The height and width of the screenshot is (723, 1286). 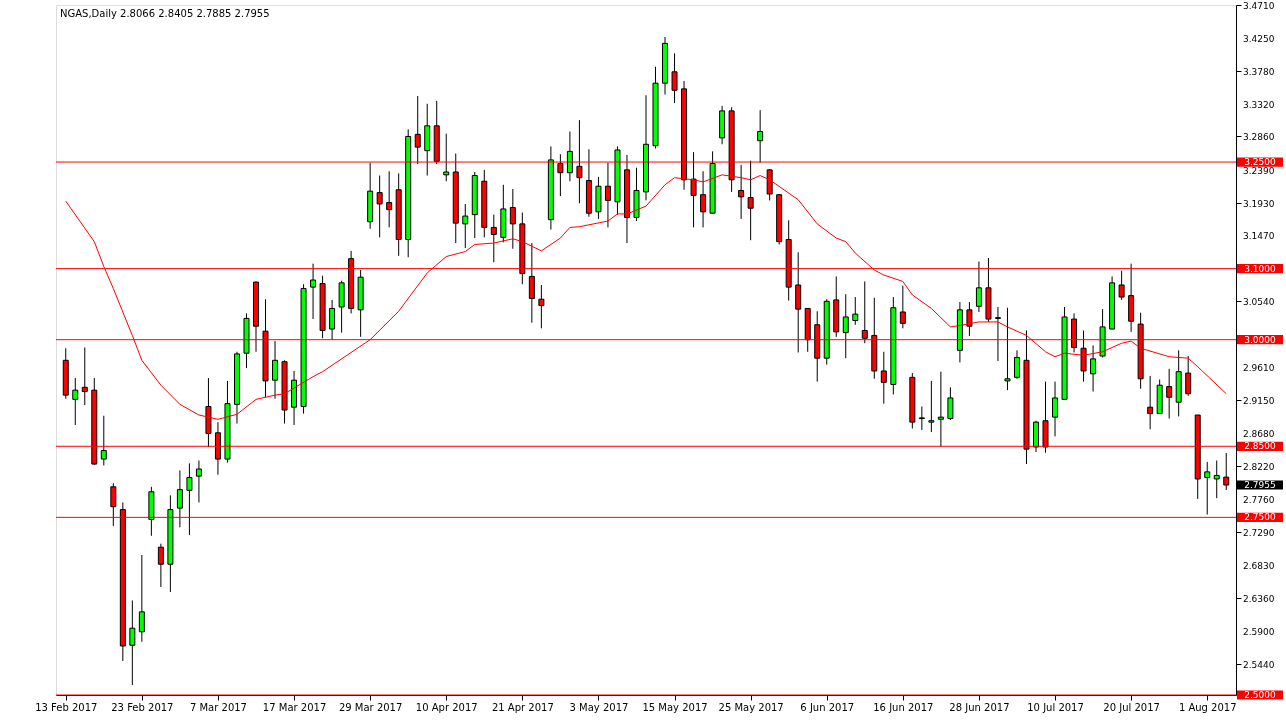 What do you see at coordinates (1259, 104) in the screenshot?
I see `y-tick-label: 3.3320` at bounding box center [1259, 104].